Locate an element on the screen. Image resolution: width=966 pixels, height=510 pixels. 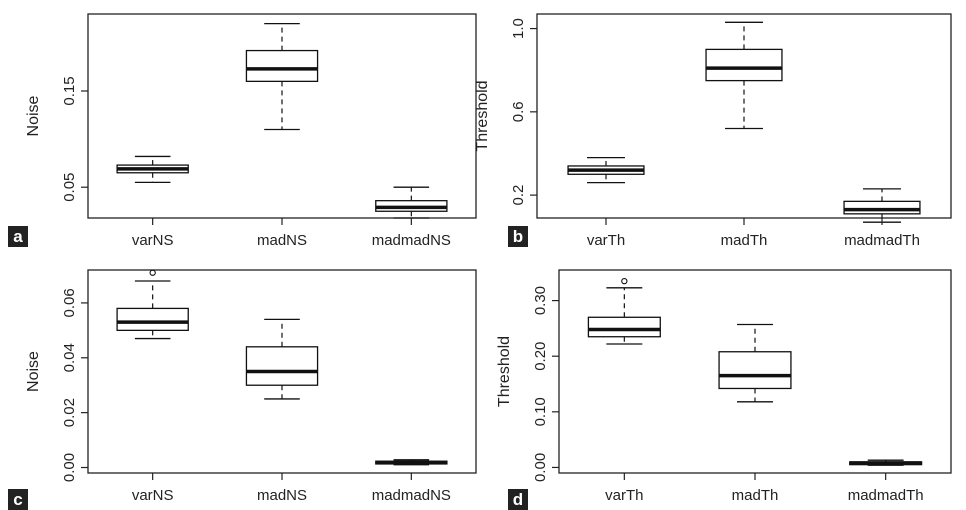
y-tick-label: 0.20 is located at coordinates (540, 356).